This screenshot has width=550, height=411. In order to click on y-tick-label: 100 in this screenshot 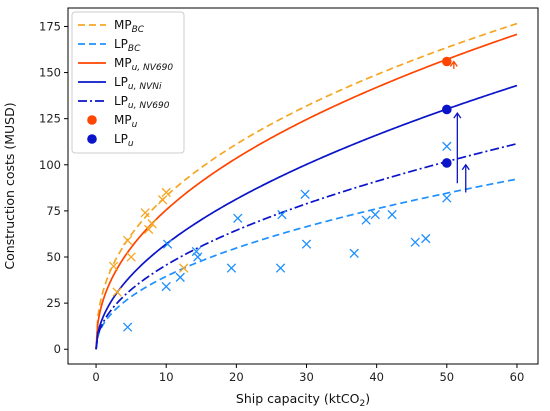, I will do `click(50, 165)`.